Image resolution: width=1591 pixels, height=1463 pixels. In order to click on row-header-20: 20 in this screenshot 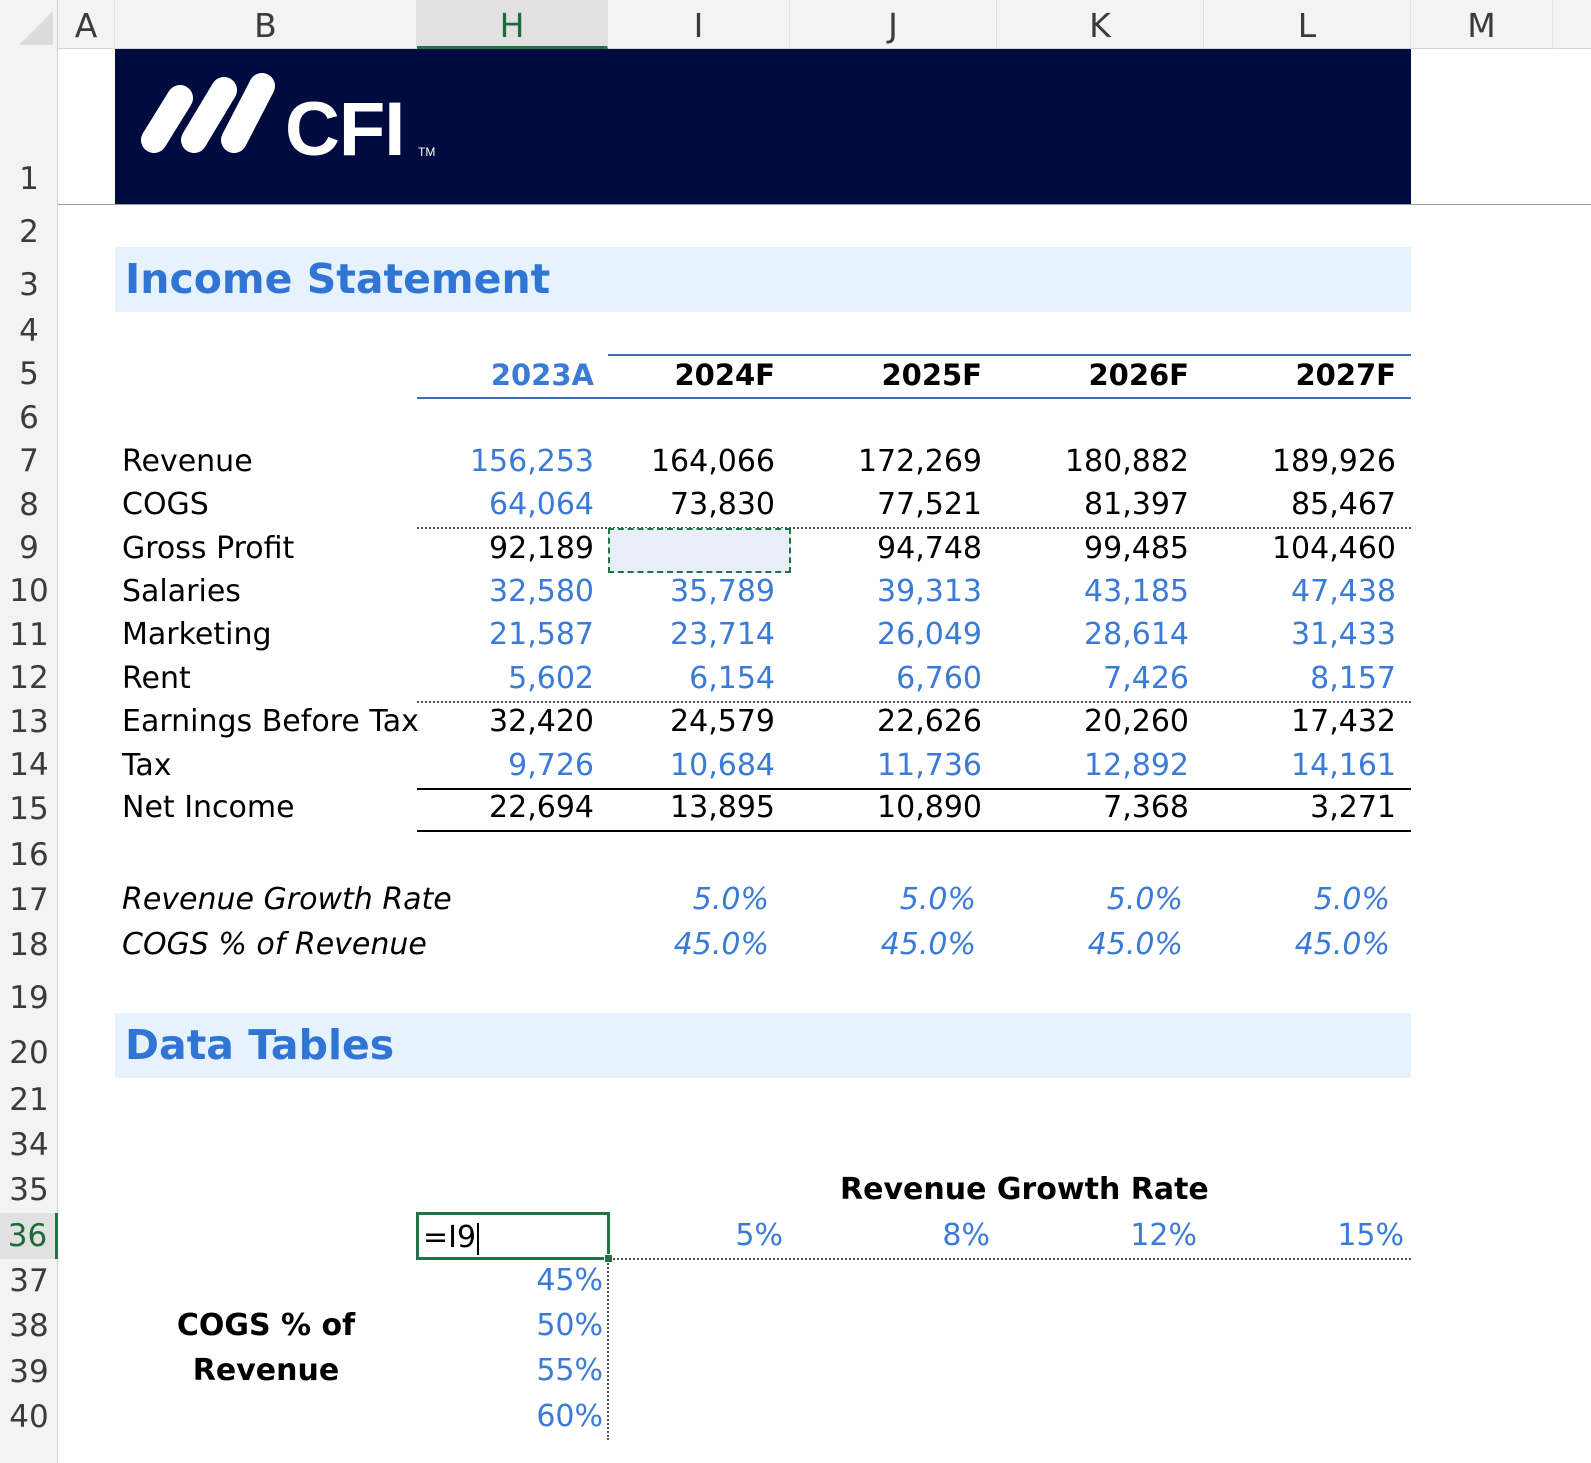, I will do `click(29, 1053)`.